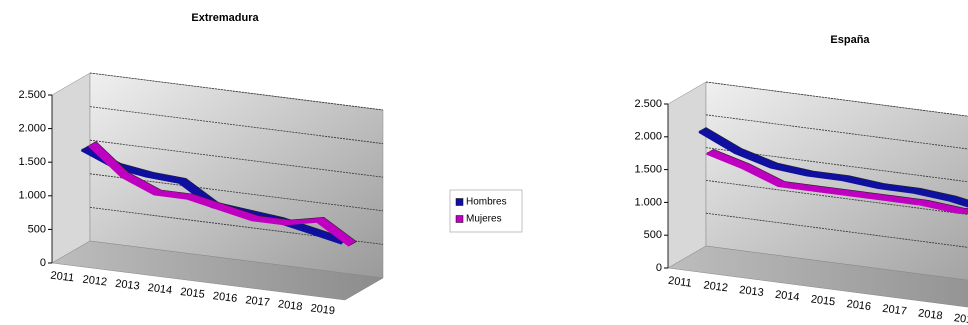 Image resolution: width=968 pixels, height=325 pixels. What do you see at coordinates (486, 202) in the screenshot?
I see `legend-label: Hombres` at bounding box center [486, 202].